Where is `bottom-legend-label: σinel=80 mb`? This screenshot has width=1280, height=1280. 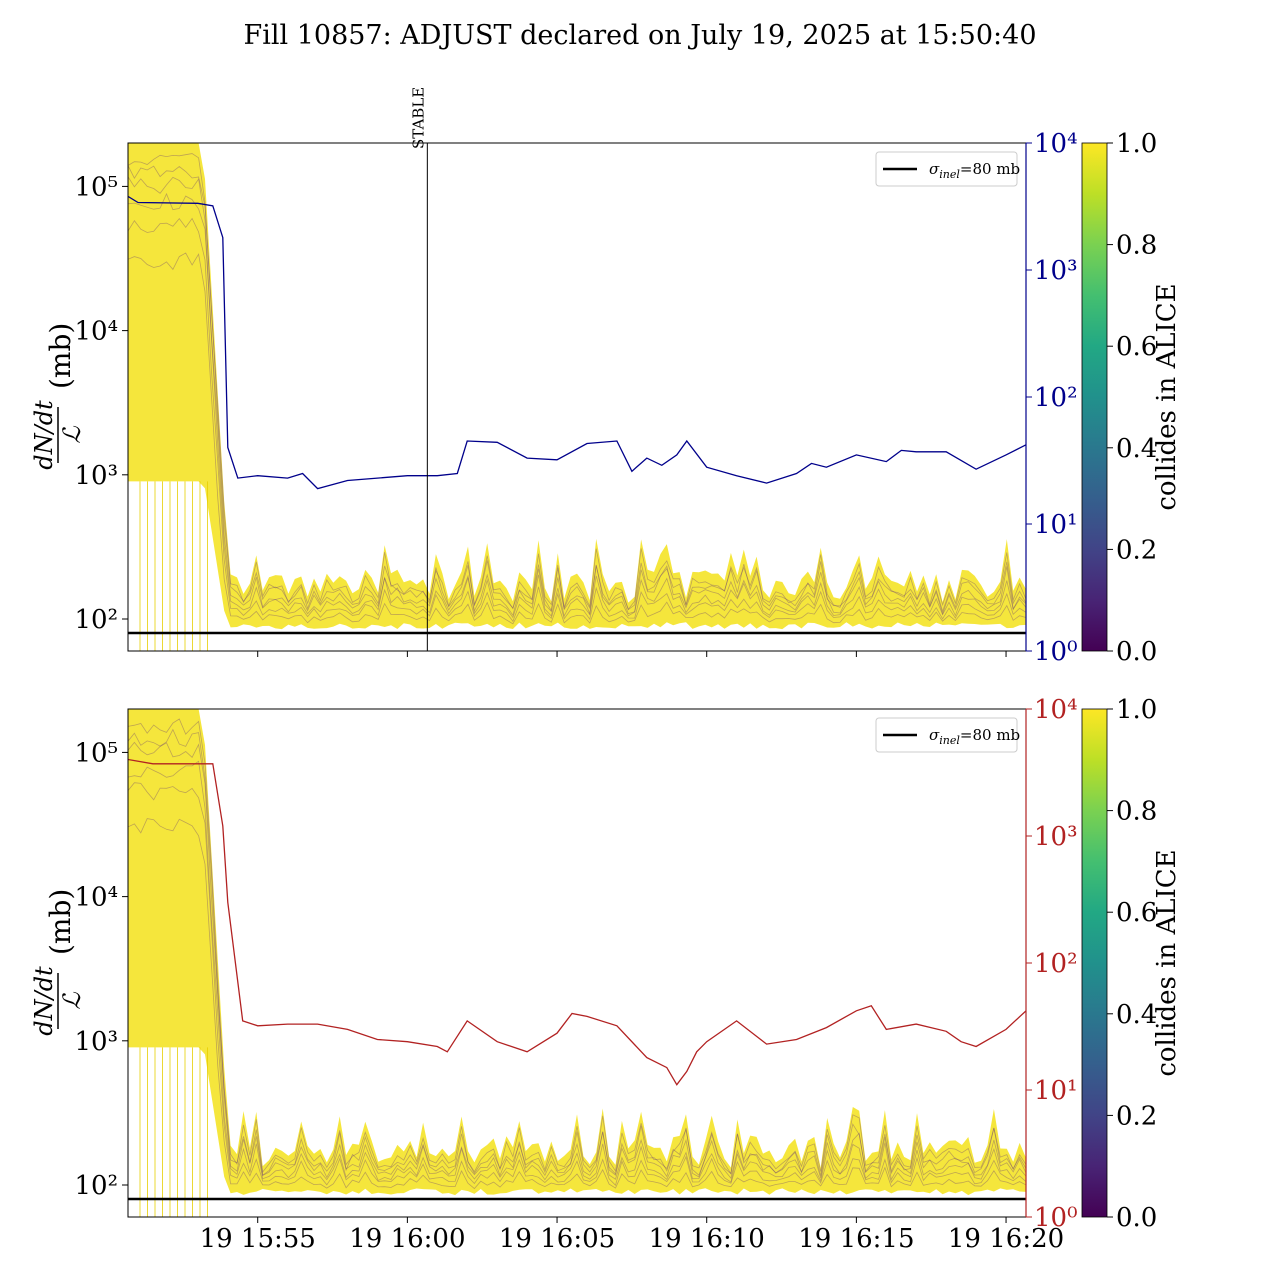 bottom-legend-label: σinel=80 mb is located at coordinates (974, 736).